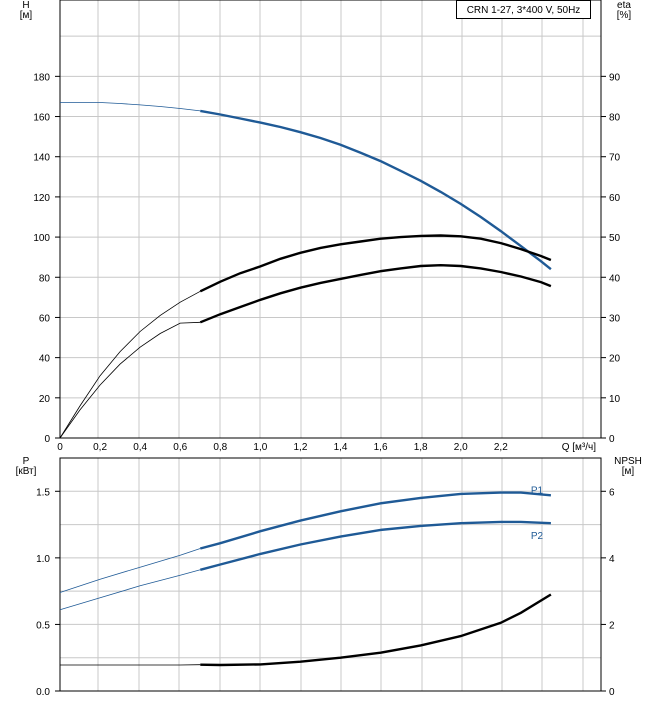  I want to click on y2-tick-label: 90, so click(615, 77).